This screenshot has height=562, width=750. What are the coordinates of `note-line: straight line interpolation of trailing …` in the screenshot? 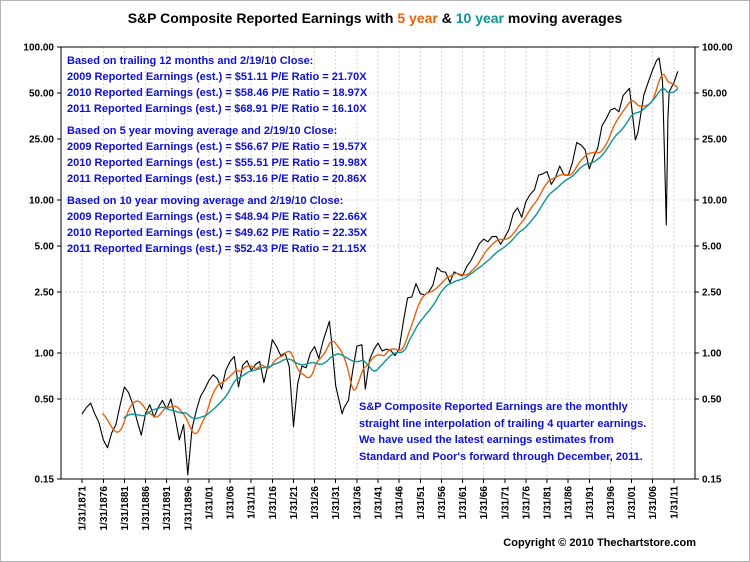 It's located at (503, 423).